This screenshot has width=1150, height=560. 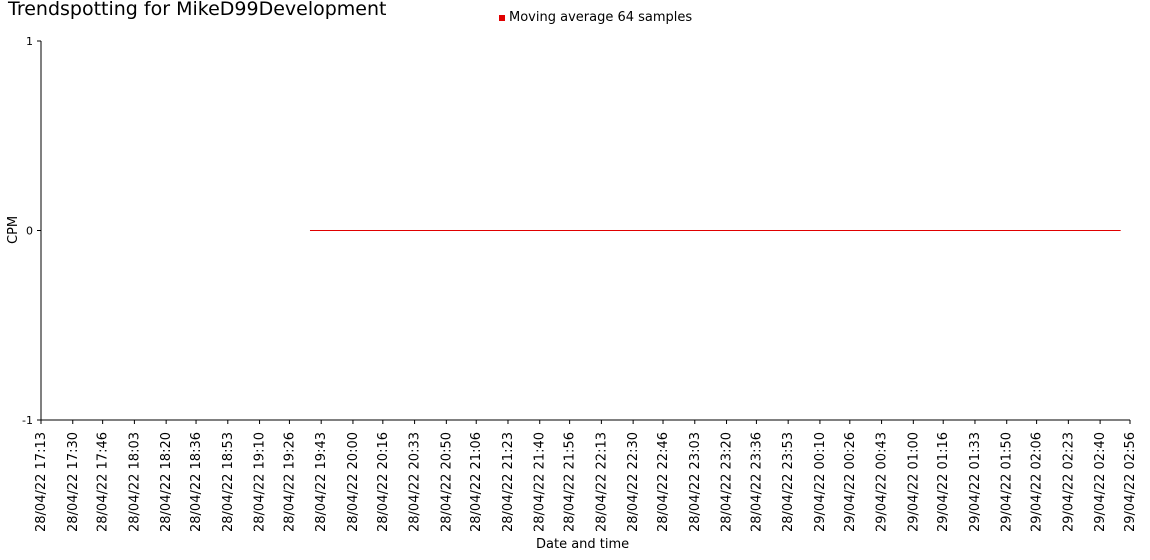 What do you see at coordinates (570, 482) in the screenshot?
I see `x-tick-label: 28/04/22 21:56` at bounding box center [570, 482].